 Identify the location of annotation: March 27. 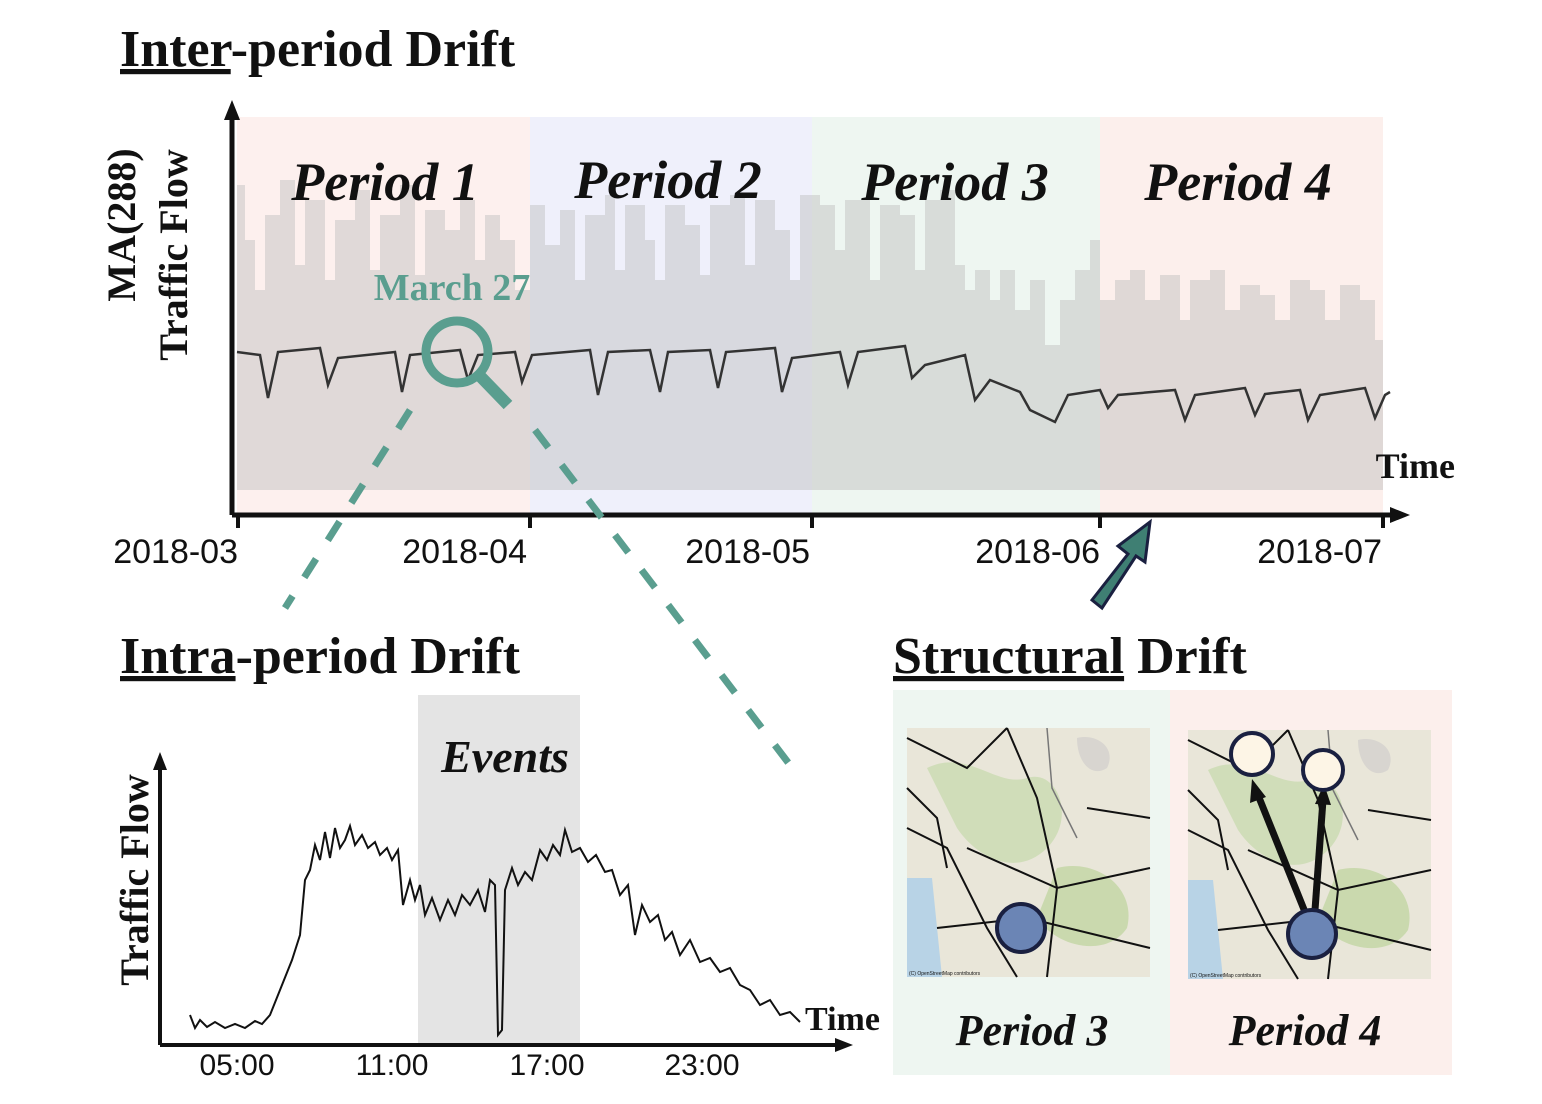
(452, 288).